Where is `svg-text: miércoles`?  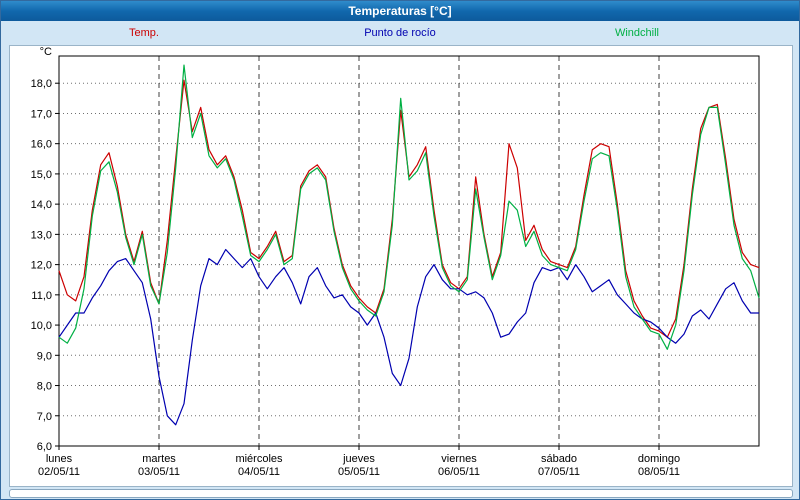 svg-text: miércoles is located at coordinates (259, 459).